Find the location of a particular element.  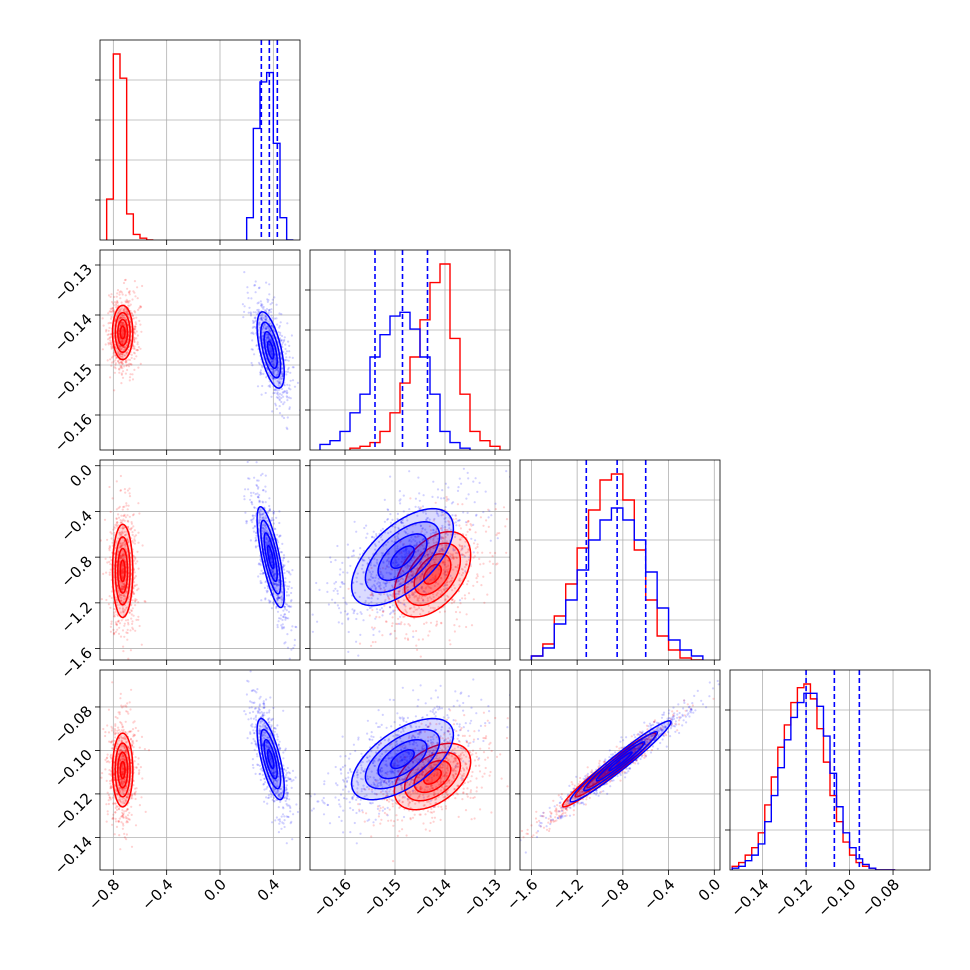

panel-content is located at coordinates (200, 770).